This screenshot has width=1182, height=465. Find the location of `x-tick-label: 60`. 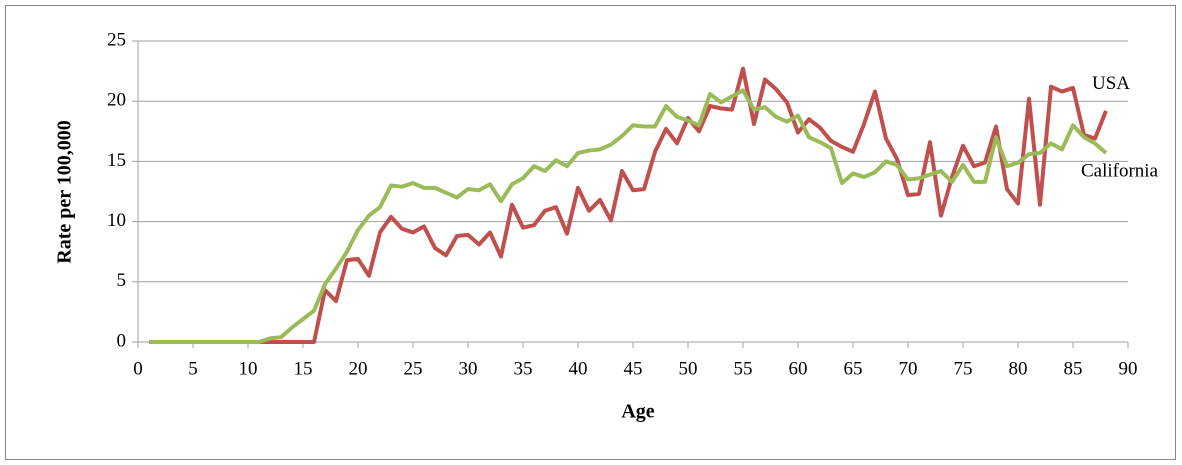

x-tick-label: 60 is located at coordinates (798, 368).